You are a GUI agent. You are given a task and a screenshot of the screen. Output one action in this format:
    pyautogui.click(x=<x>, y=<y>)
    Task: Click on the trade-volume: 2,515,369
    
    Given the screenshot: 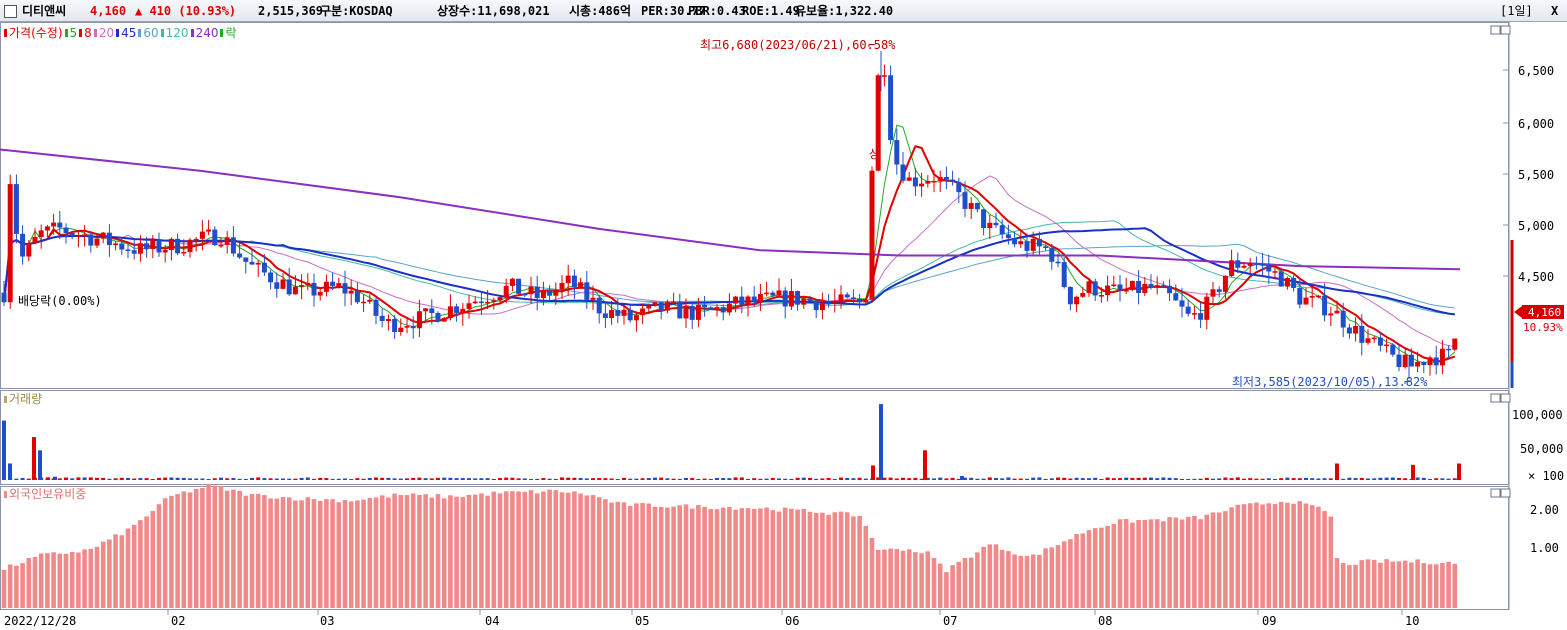 What is the action you would take?
    pyautogui.click(x=291, y=11)
    